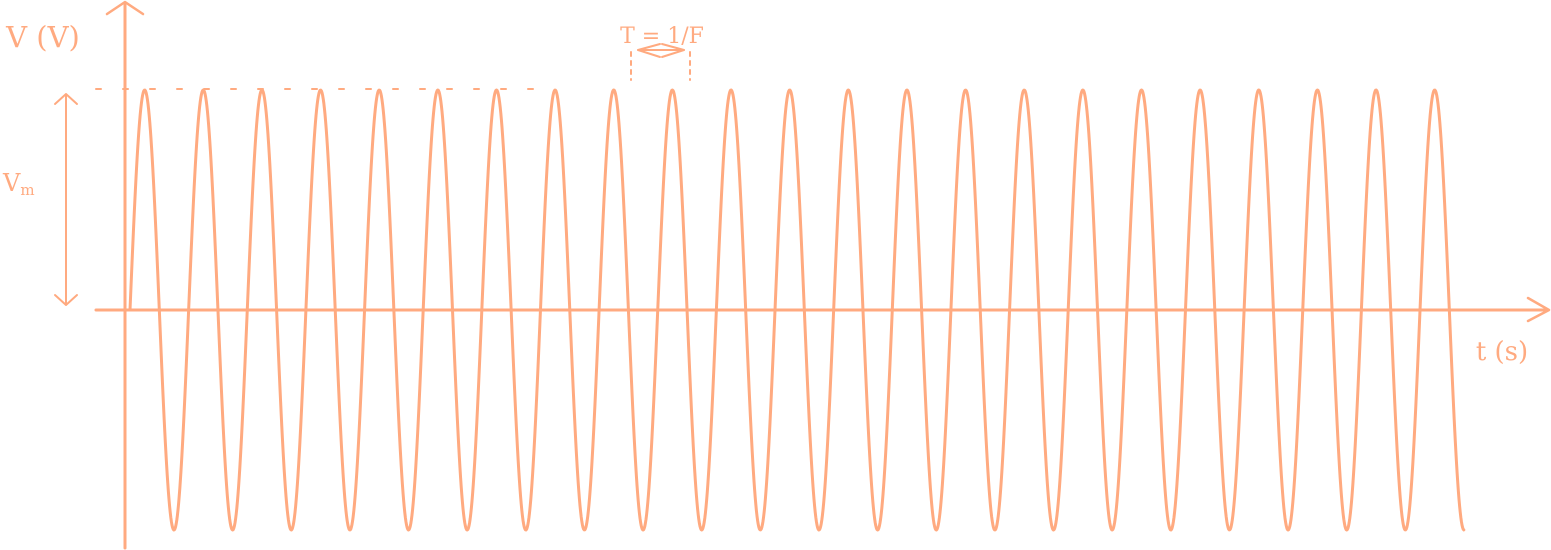 Image resolution: width=1551 pixels, height=550 pixels. What do you see at coordinates (18, 184) in the screenshot?
I see `amplitude-label: Vm` at bounding box center [18, 184].